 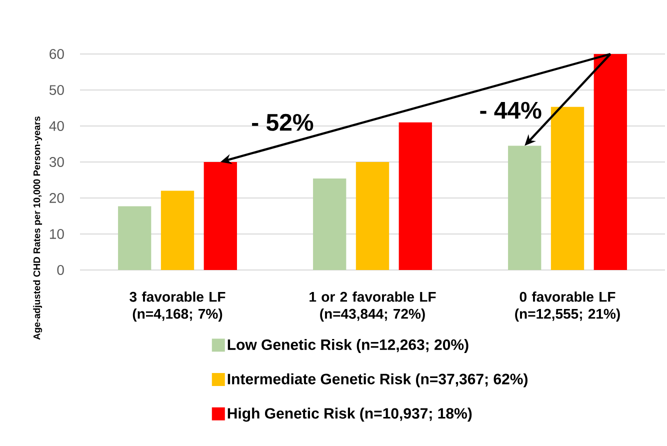 I want to click on y-tick-label: 40, so click(x=56, y=126).